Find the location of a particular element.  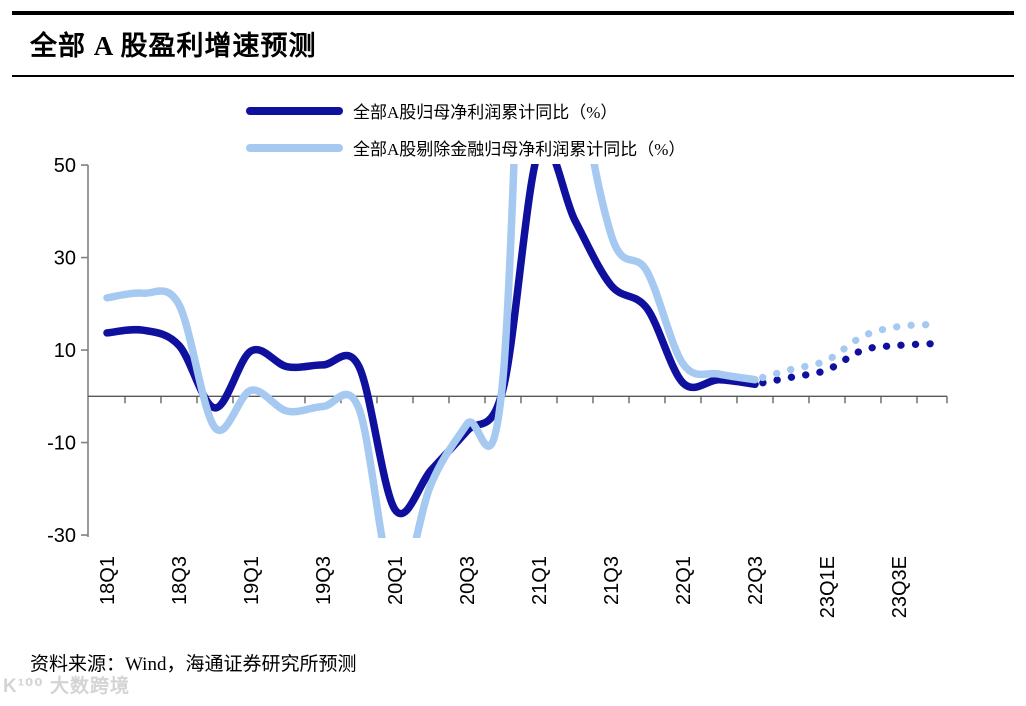

x-tick-label: 19Q1 is located at coordinates (252, 580).